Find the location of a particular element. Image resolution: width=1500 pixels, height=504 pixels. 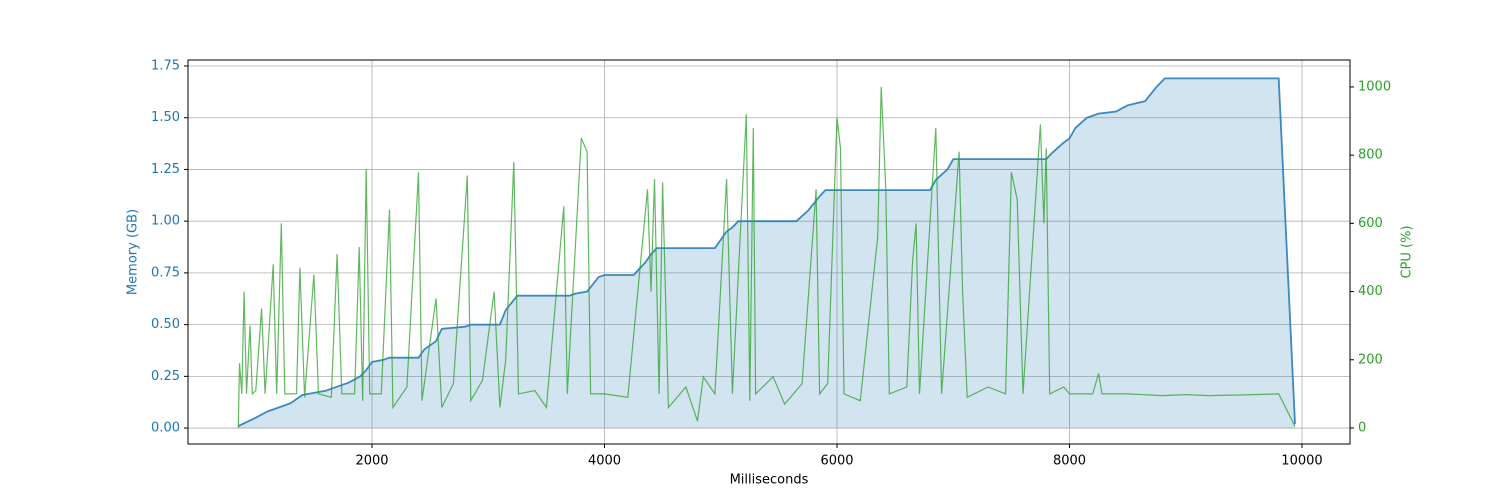

x-tick-label: 10000 is located at coordinates (1301, 461).